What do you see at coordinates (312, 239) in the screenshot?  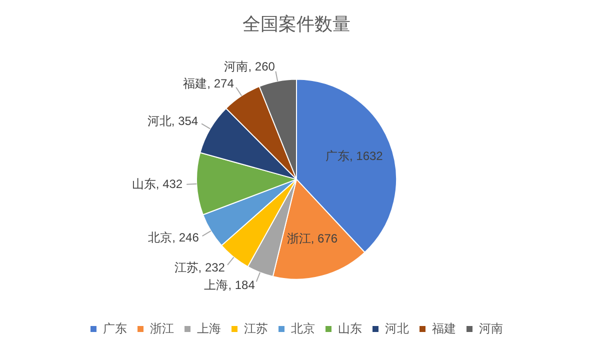 I see `data-label: 浙江, 676` at bounding box center [312, 239].